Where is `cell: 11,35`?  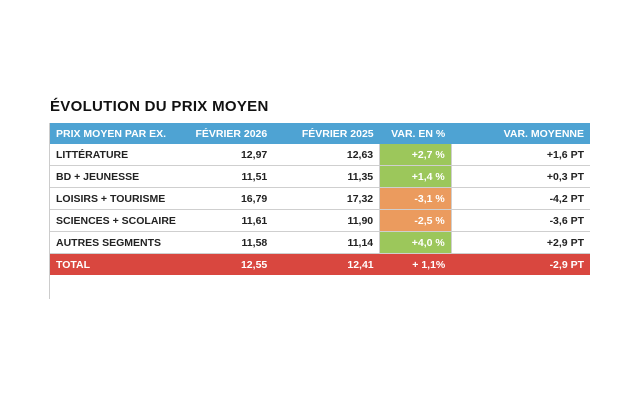
cell: 11,35 is located at coordinates (326, 176).